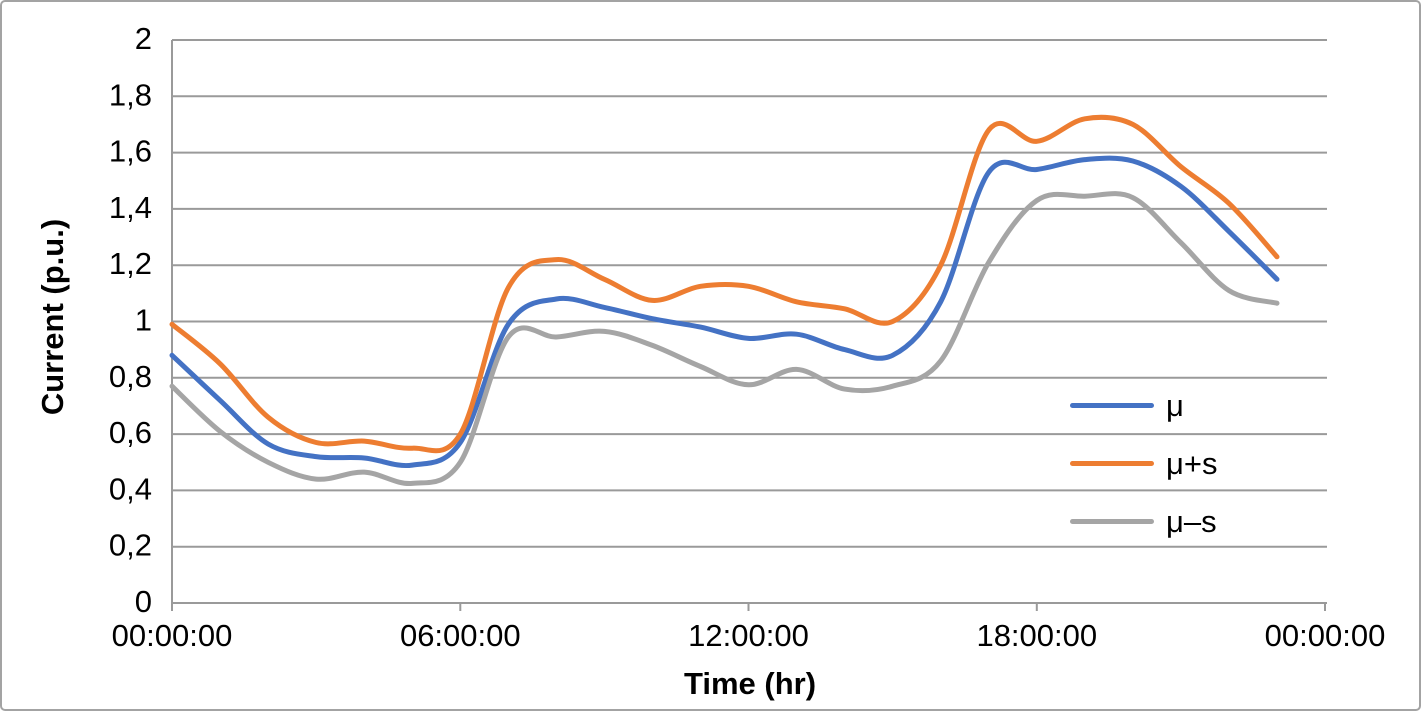 This screenshot has width=1421, height=711. What do you see at coordinates (130, 207) in the screenshot?
I see `y-tick-label-7: 1,4` at bounding box center [130, 207].